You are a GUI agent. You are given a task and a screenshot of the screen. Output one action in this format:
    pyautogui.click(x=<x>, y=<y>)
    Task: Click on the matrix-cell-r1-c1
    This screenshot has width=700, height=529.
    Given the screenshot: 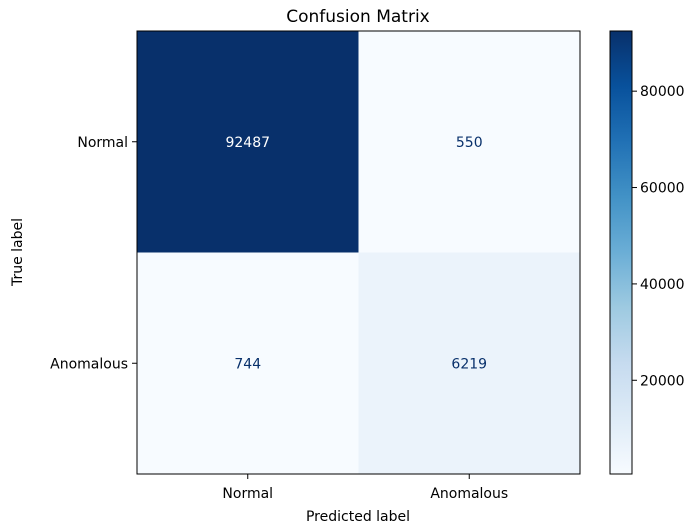 What is the action you would take?
    pyautogui.click(x=469, y=363)
    